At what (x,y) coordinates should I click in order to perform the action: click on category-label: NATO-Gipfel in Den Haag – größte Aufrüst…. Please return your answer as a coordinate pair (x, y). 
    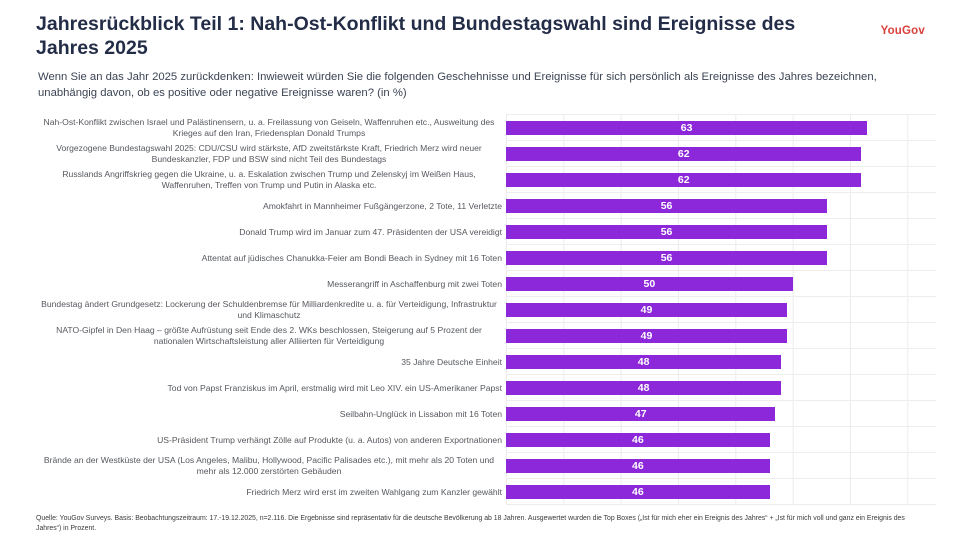
    Looking at the image, I should click on (269, 336).